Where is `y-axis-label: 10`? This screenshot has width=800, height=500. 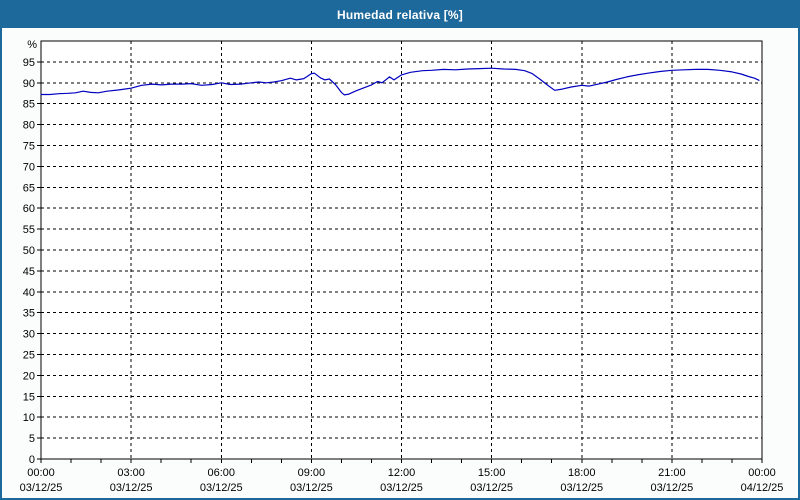
y-axis-label: 10 is located at coordinates (29, 418).